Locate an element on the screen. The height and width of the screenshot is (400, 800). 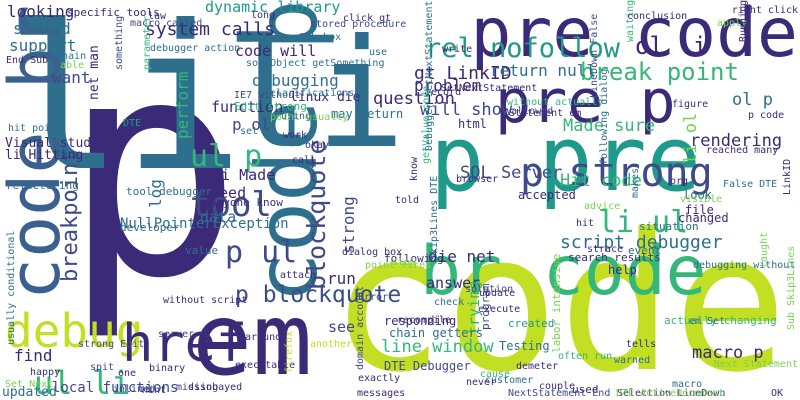
word-net-man: net man is located at coordinates (94, 72).